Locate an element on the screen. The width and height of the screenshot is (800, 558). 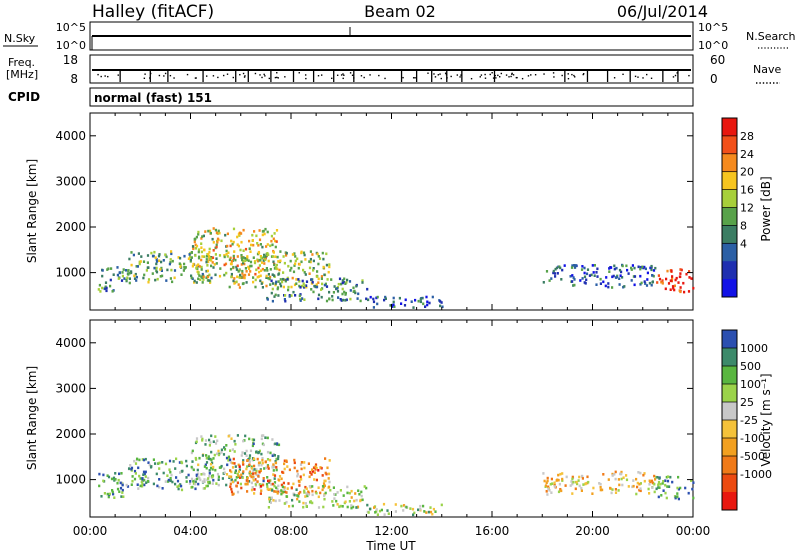
time-tick-label: 16:00 is located at coordinates (492, 531).